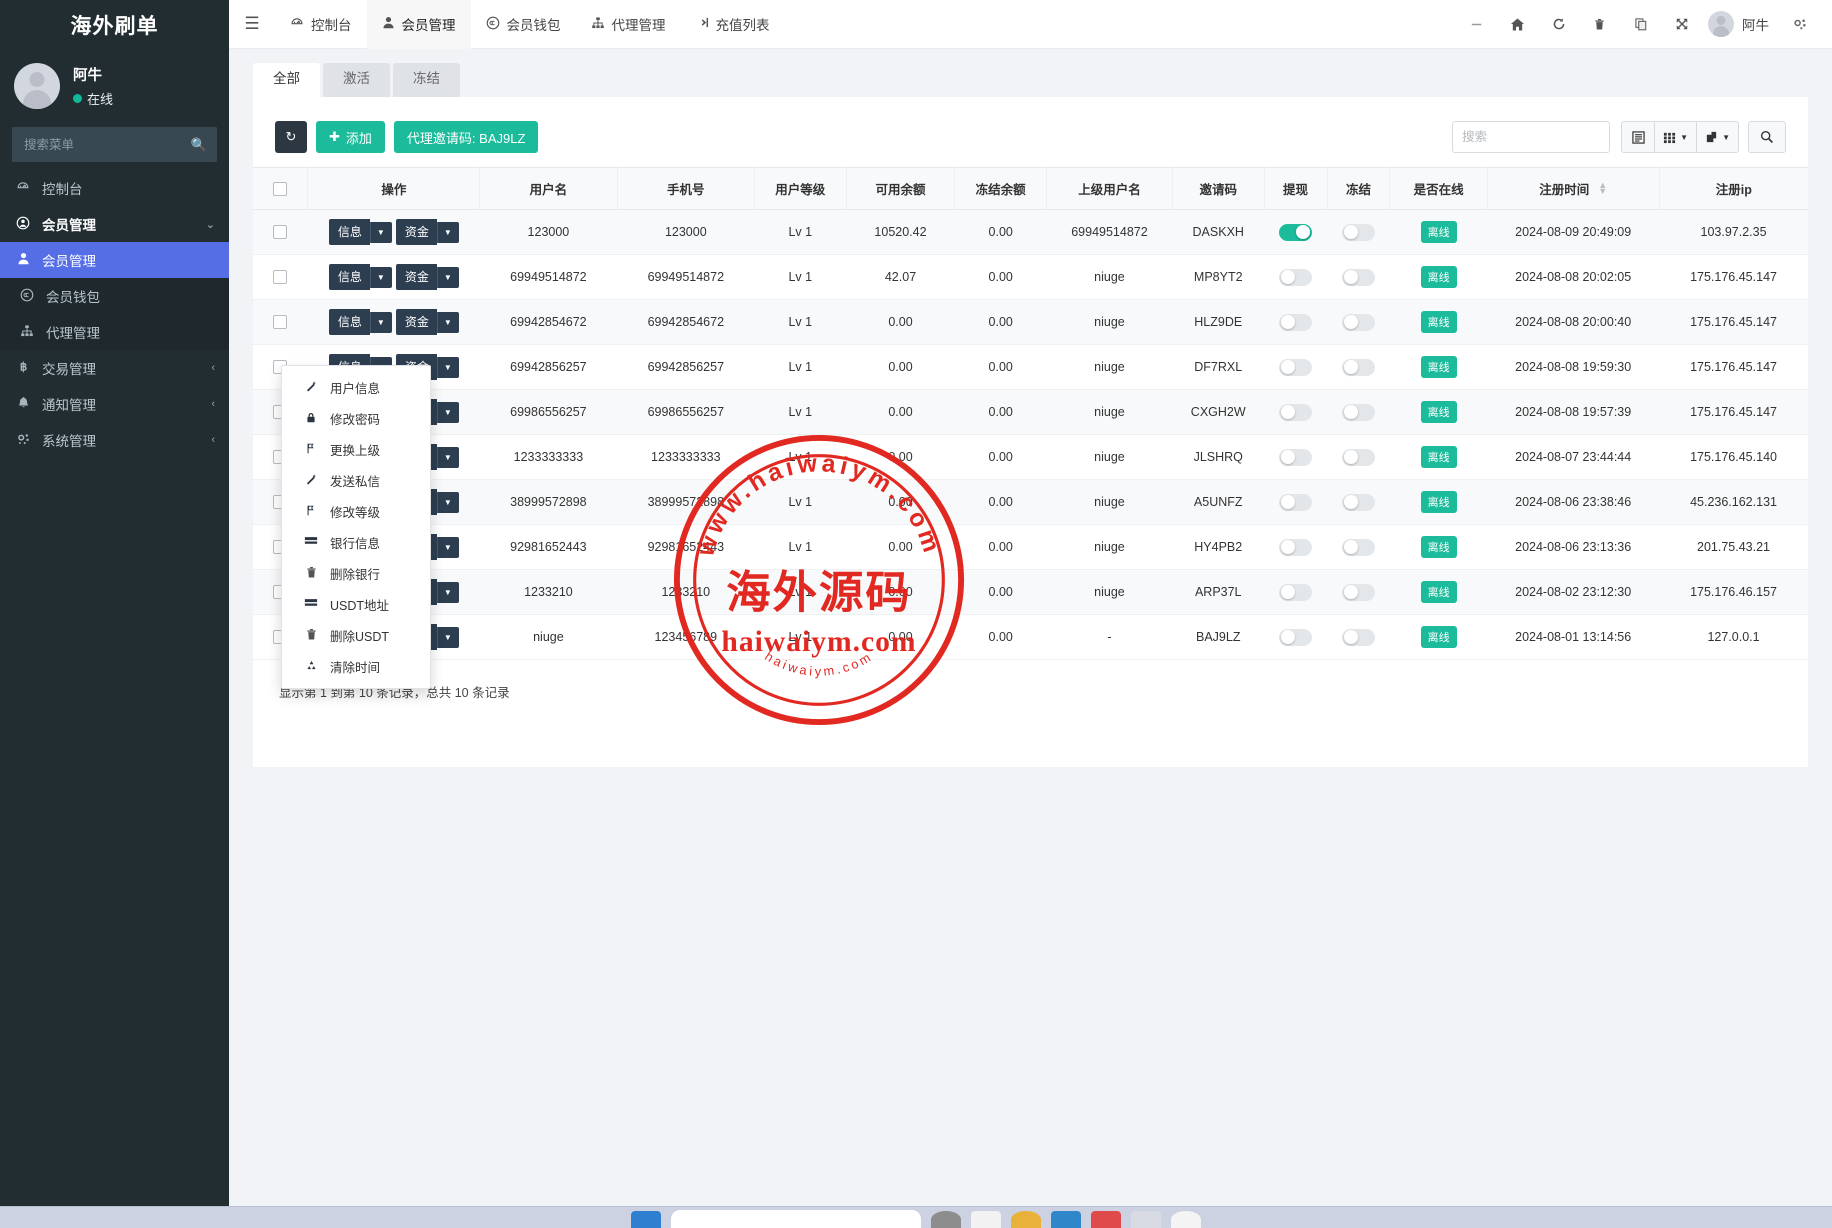  What do you see at coordinates (1599, 24) in the screenshot?
I see `trash-icon` at bounding box center [1599, 24].